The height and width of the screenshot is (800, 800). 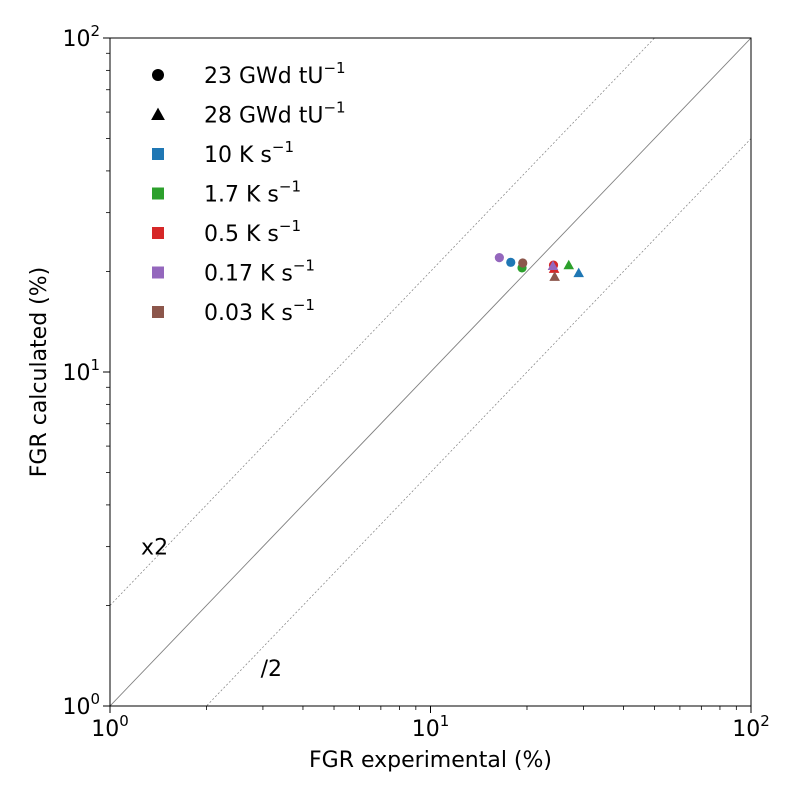 I want to click on legend-label-2: 10 K s−1, so click(x=249, y=153).